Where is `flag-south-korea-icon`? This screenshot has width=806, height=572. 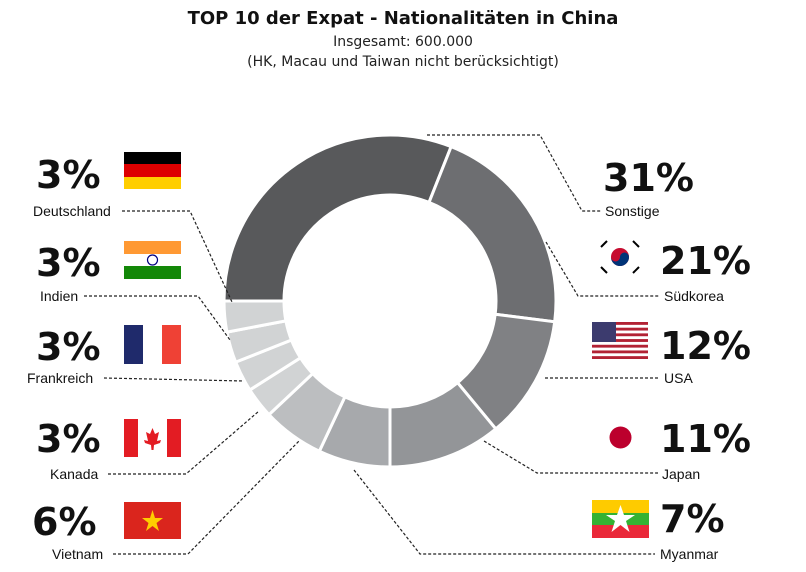
flag-south-korea-icon is located at coordinates (620, 257).